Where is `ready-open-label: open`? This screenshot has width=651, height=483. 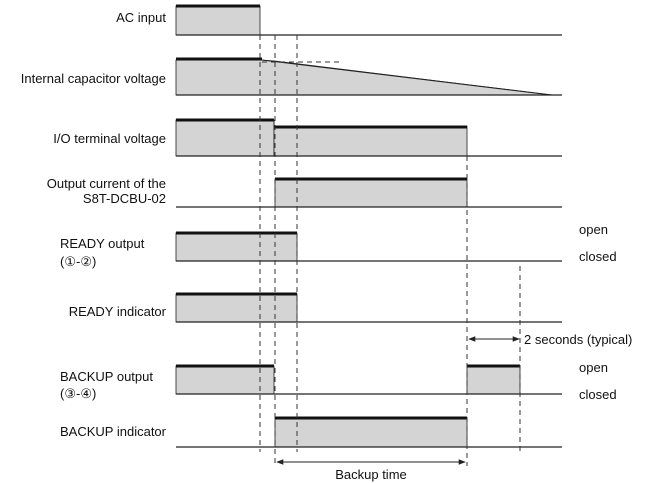 ready-open-label: open is located at coordinates (593, 229).